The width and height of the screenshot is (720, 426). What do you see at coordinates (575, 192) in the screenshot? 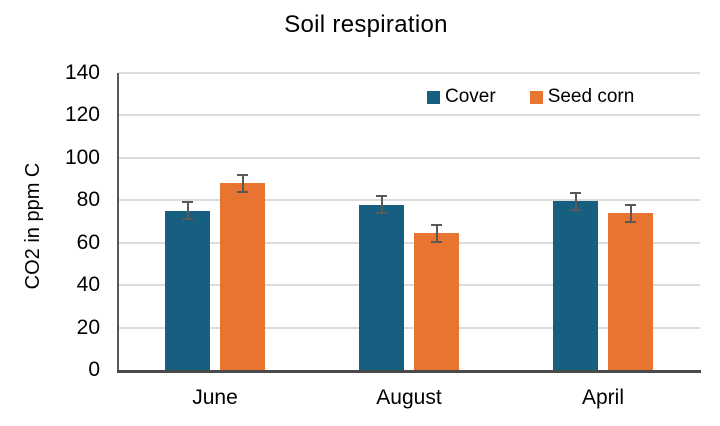
I see `error-bar-cap-top-cover-april` at bounding box center [575, 192].